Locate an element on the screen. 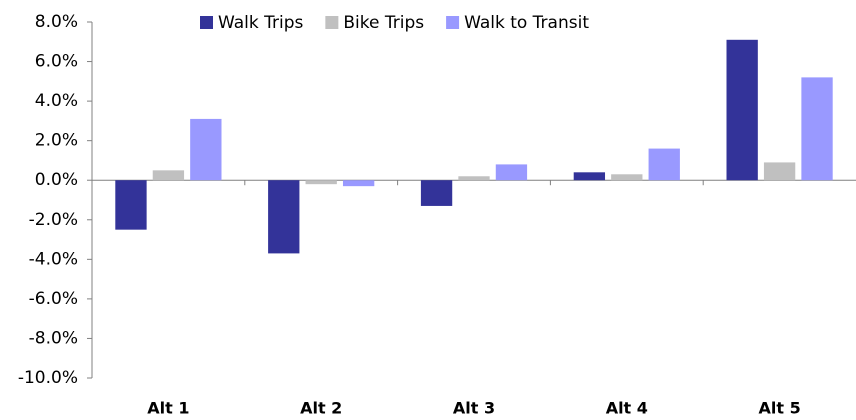 Image resolution: width=856 pixels, height=420 pixels. legend-label: Bike Trips is located at coordinates (383, 23).